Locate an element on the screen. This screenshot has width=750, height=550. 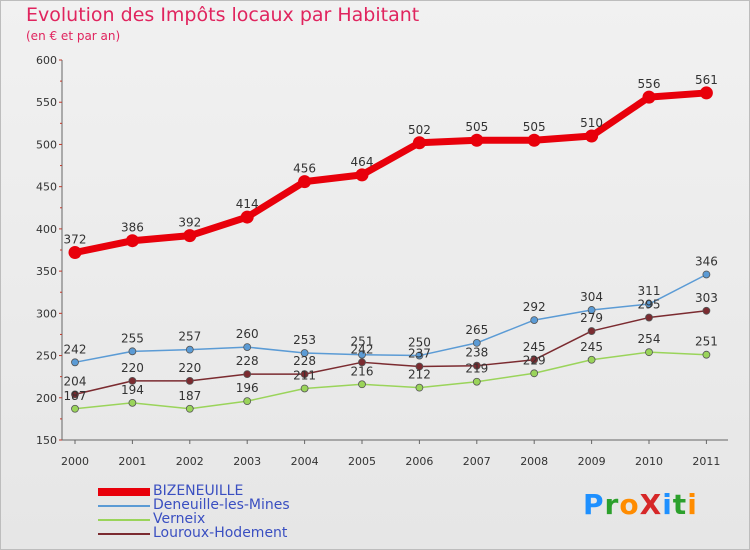
x-tick-label: 2007 is located at coordinates (477, 461).